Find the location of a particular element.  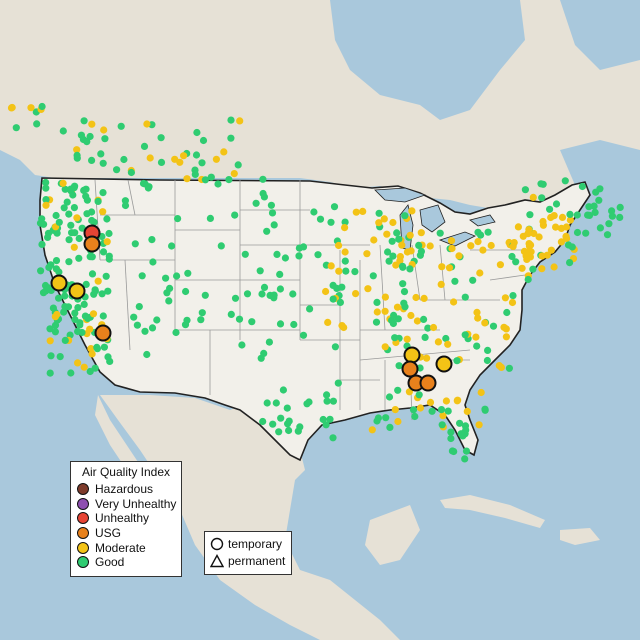

legend-item-very-unhealthy: Very Unhealthy is located at coordinates (126, 504).